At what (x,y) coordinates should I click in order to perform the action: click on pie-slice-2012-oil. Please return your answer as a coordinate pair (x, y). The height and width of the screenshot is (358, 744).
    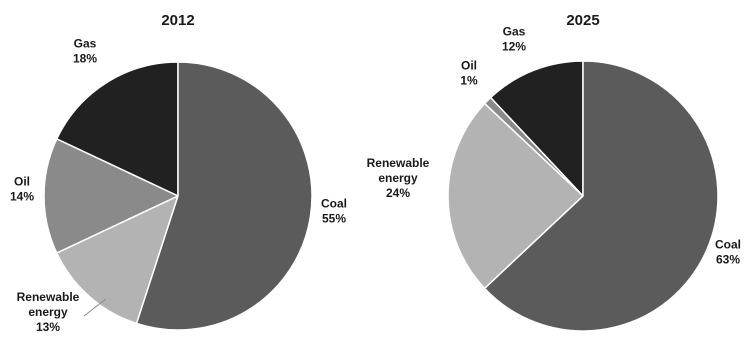
    Looking at the image, I should click on (111, 196).